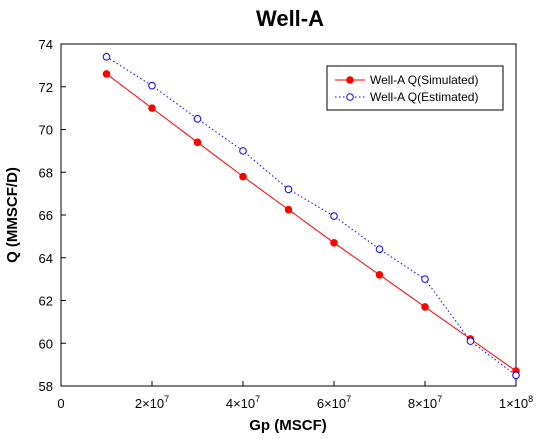 The width and height of the screenshot is (550, 439). What do you see at coordinates (424, 97) in the screenshot?
I see `legend-label: Well-A Q(Estimated)` at bounding box center [424, 97].